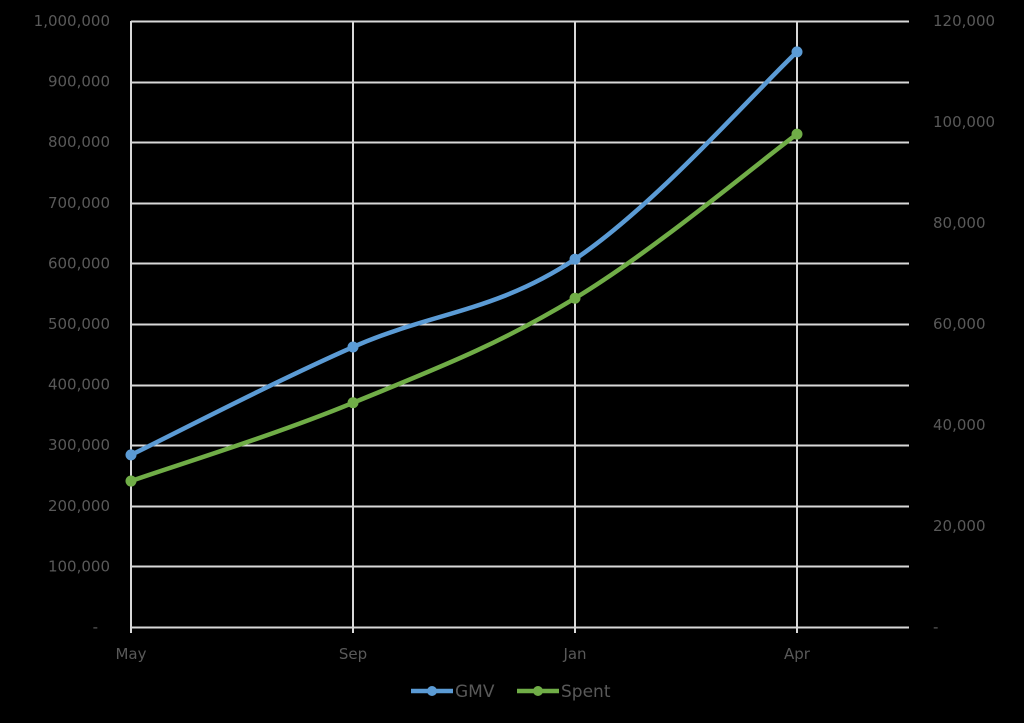 The image size is (1024, 723). I want to click on left-axis-tick-label: 700,000, so click(79, 203).